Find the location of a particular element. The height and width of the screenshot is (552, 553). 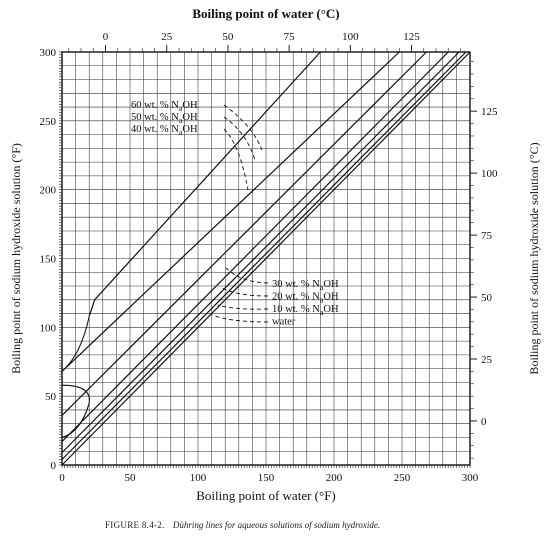

legend-label: 10 wt. % NaOH is located at coordinates (305, 310).